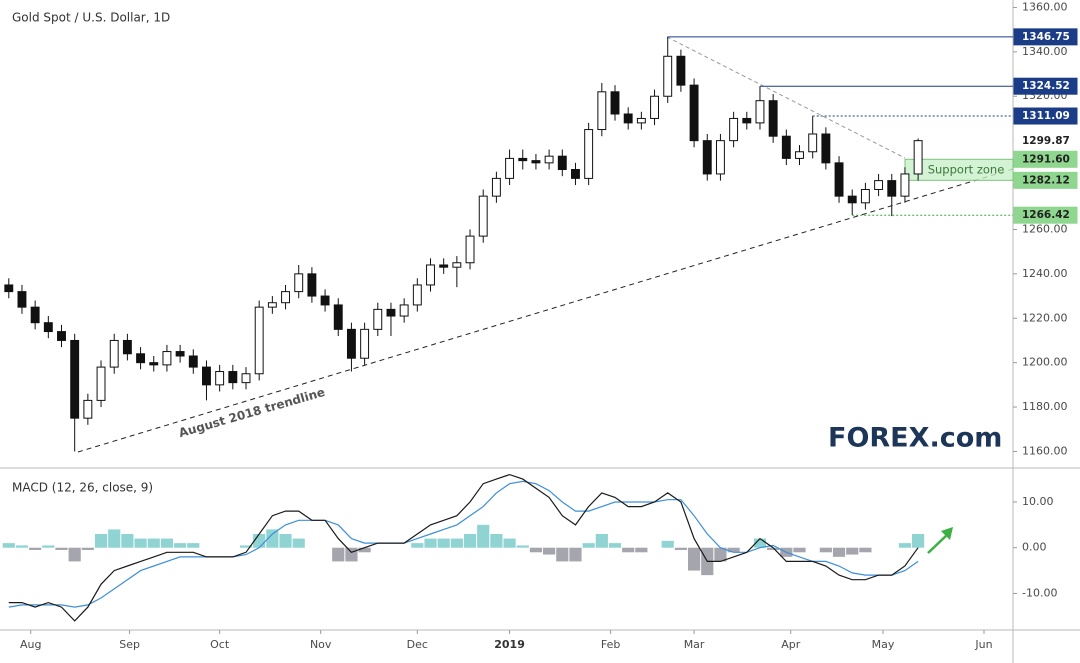  Describe the element at coordinates (91, 18) in the screenshot. I see `chart-title: Gold Spot / U.S. Dollar, 1D` at that location.